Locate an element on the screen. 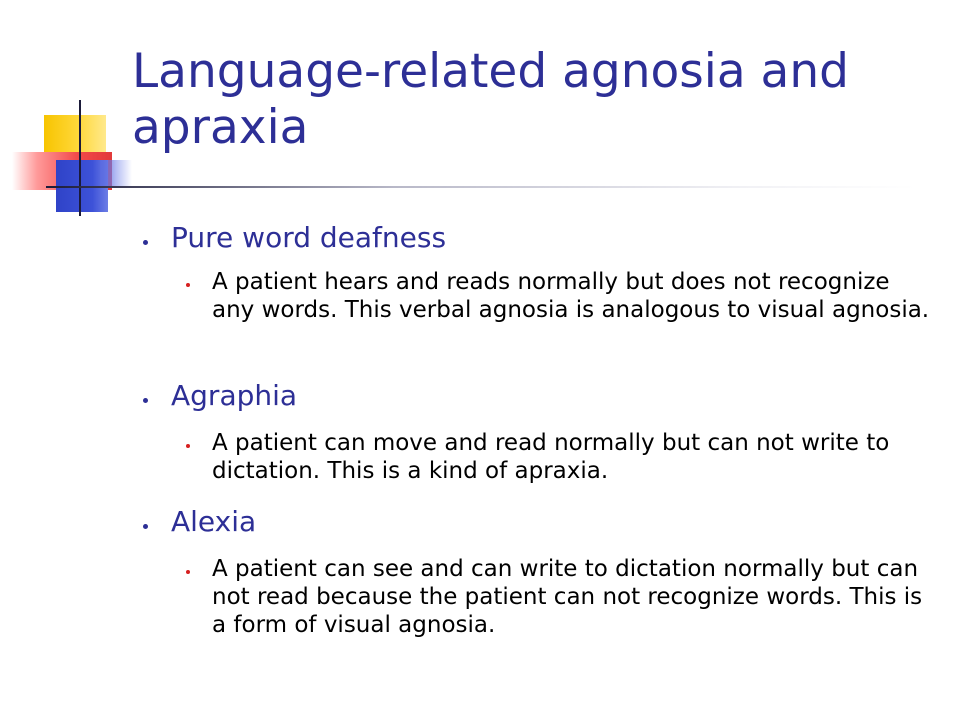 This screenshot has width=960, height=720. ornament-blue-fade is located at coordinates (116, 174).